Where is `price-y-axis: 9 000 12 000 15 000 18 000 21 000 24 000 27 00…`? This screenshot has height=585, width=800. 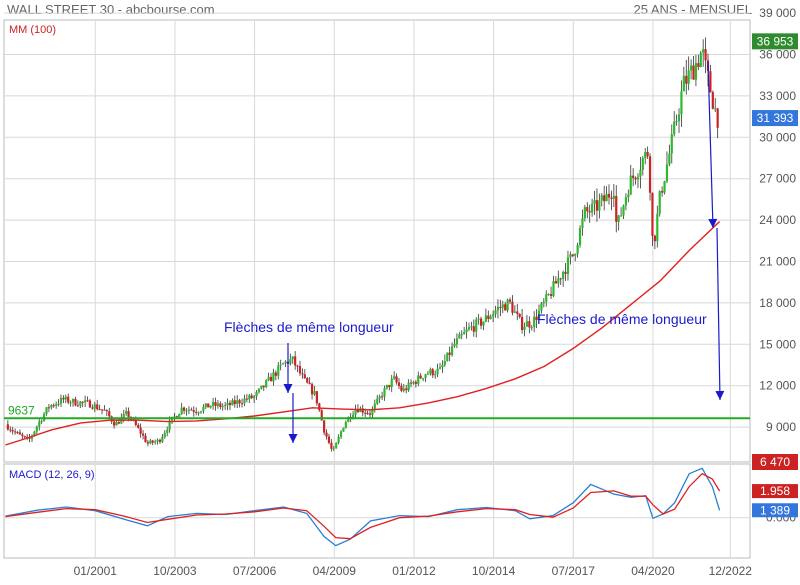
price-y-axis: 9 000 12 000 15 000 18 000 21 000 24 000 27 00… is located at coordinates (777, 220).